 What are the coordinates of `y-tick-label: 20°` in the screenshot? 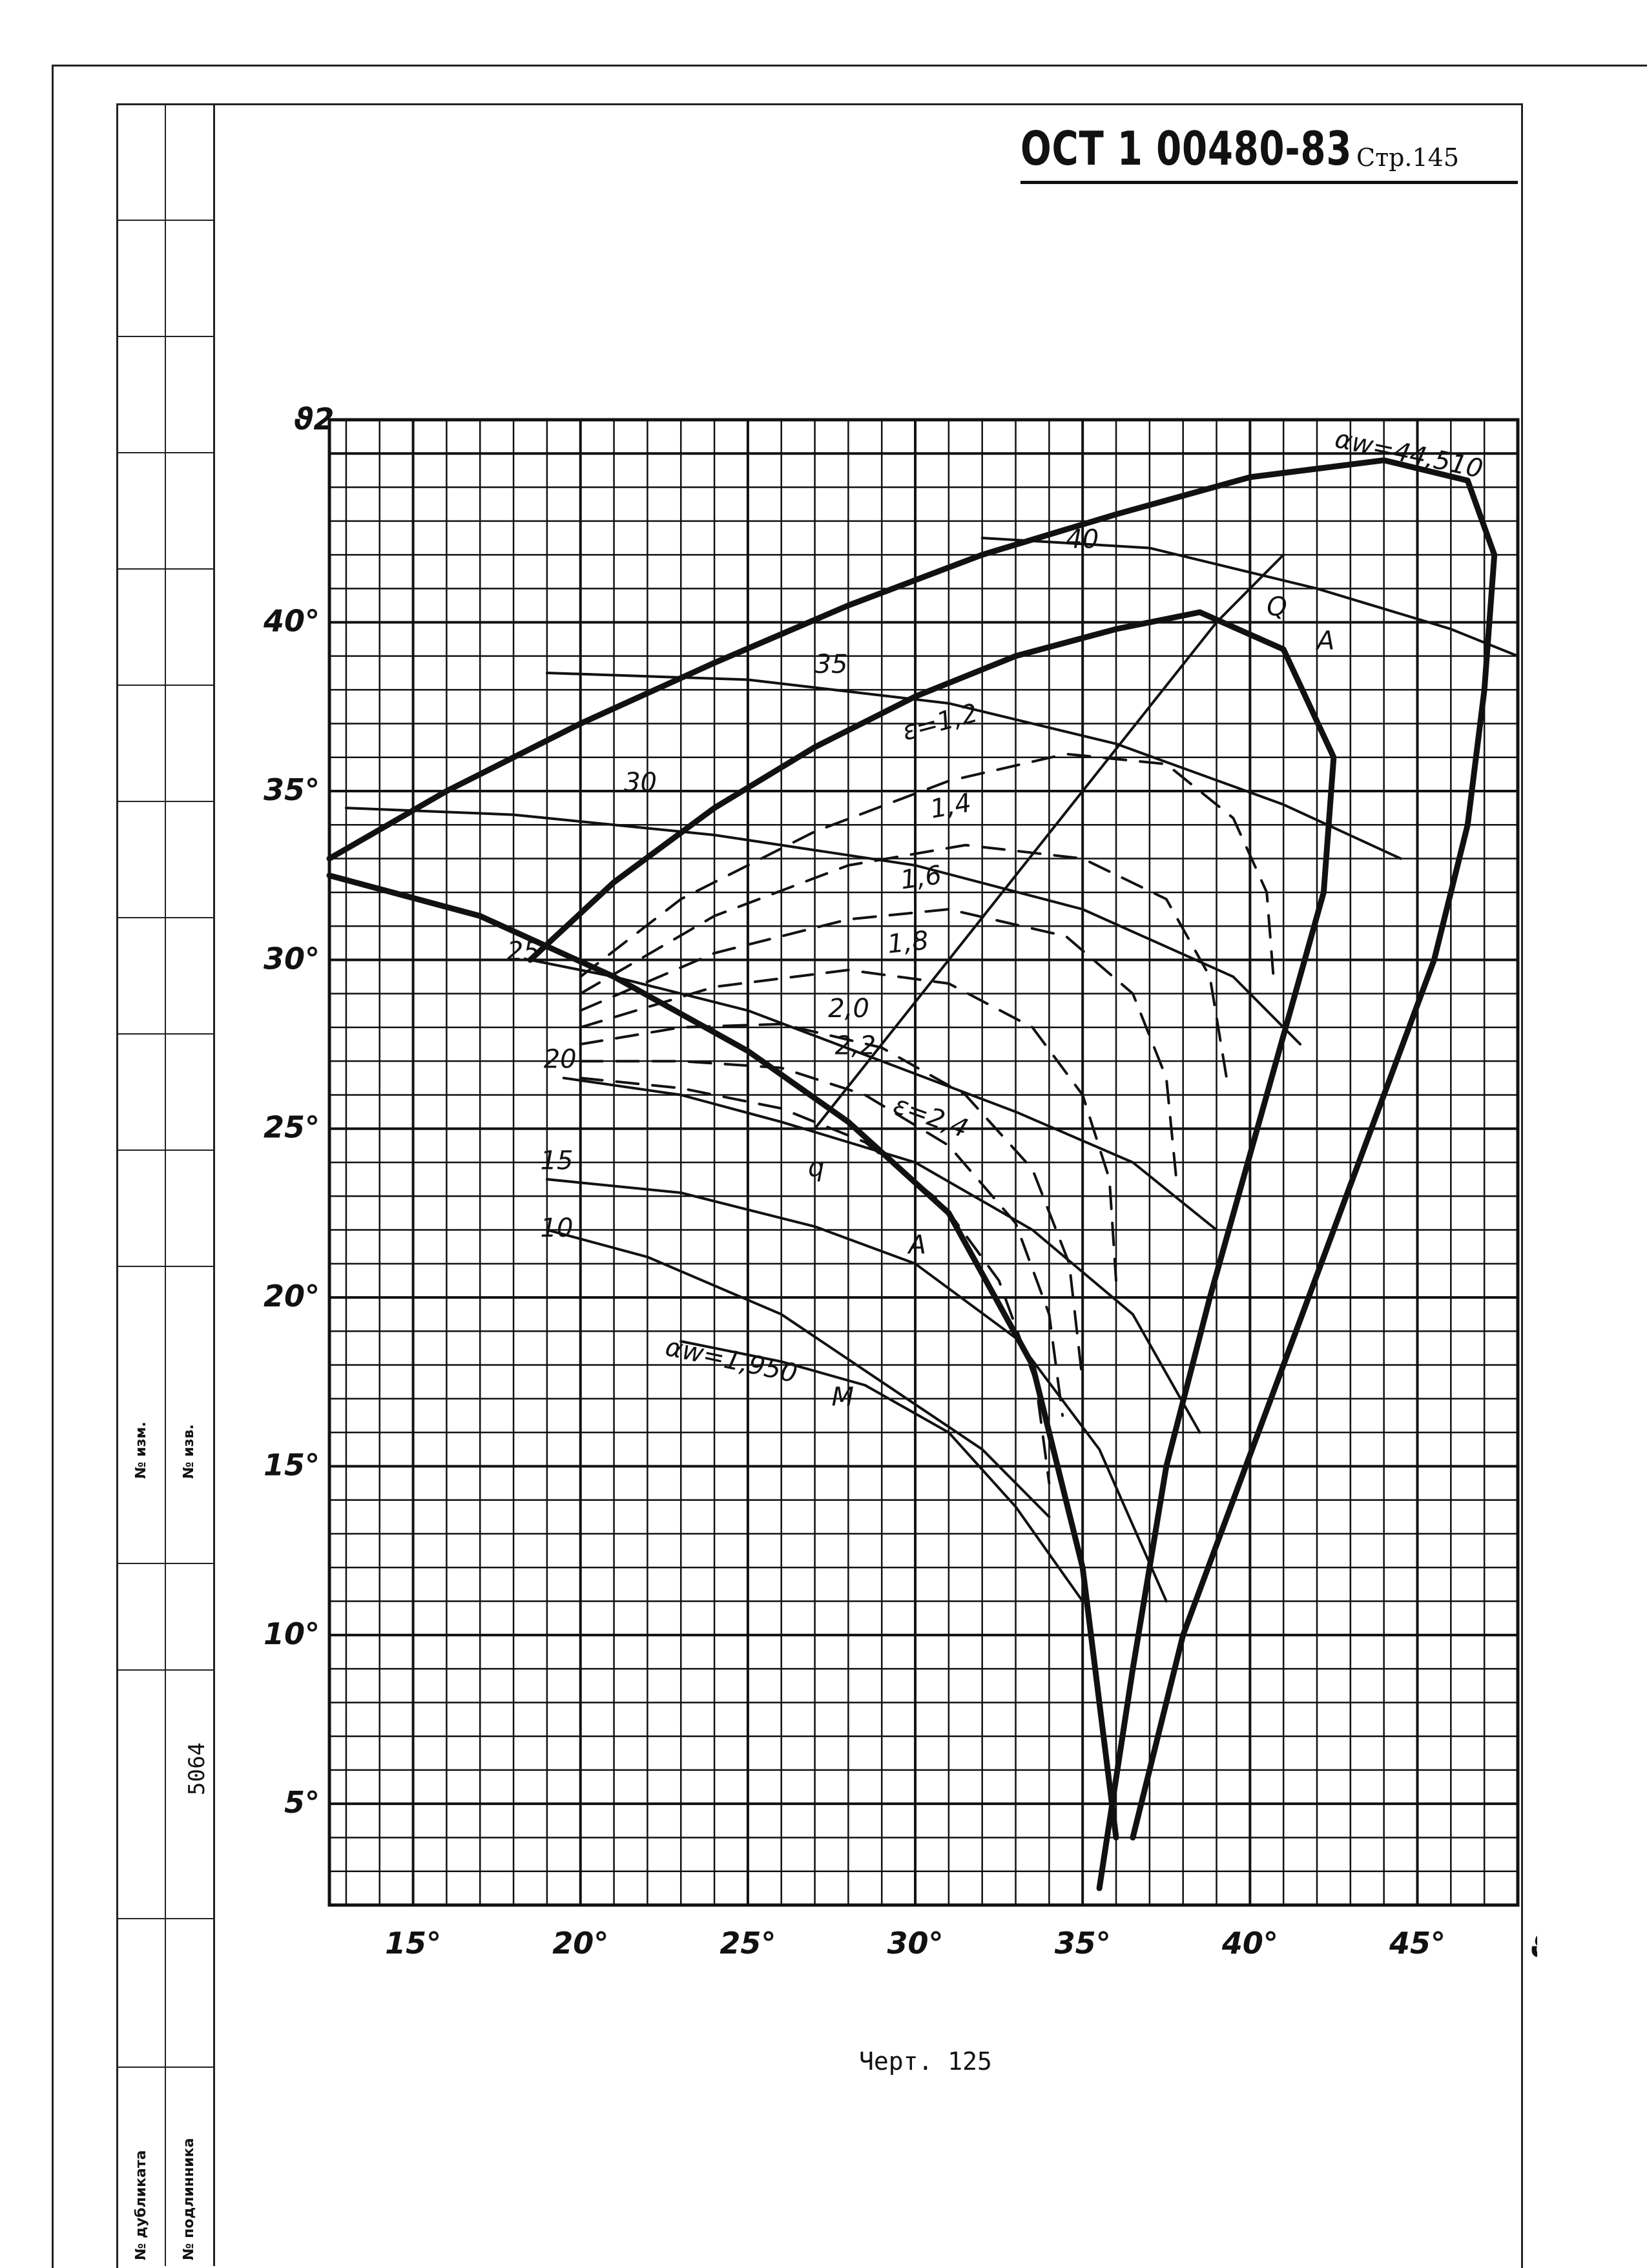 It's located at (292, 1296).